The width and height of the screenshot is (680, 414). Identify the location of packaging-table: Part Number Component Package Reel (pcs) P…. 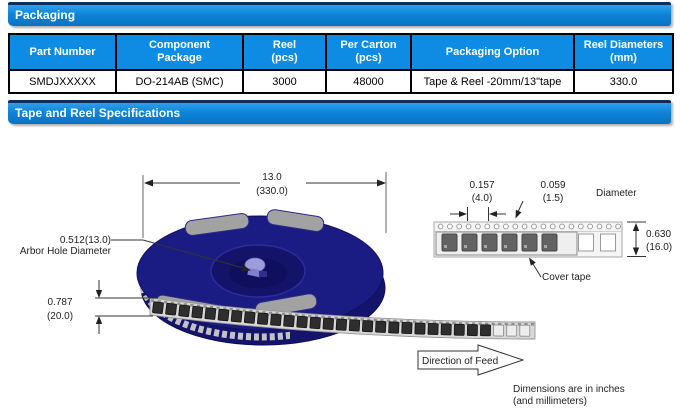
(341, 63).